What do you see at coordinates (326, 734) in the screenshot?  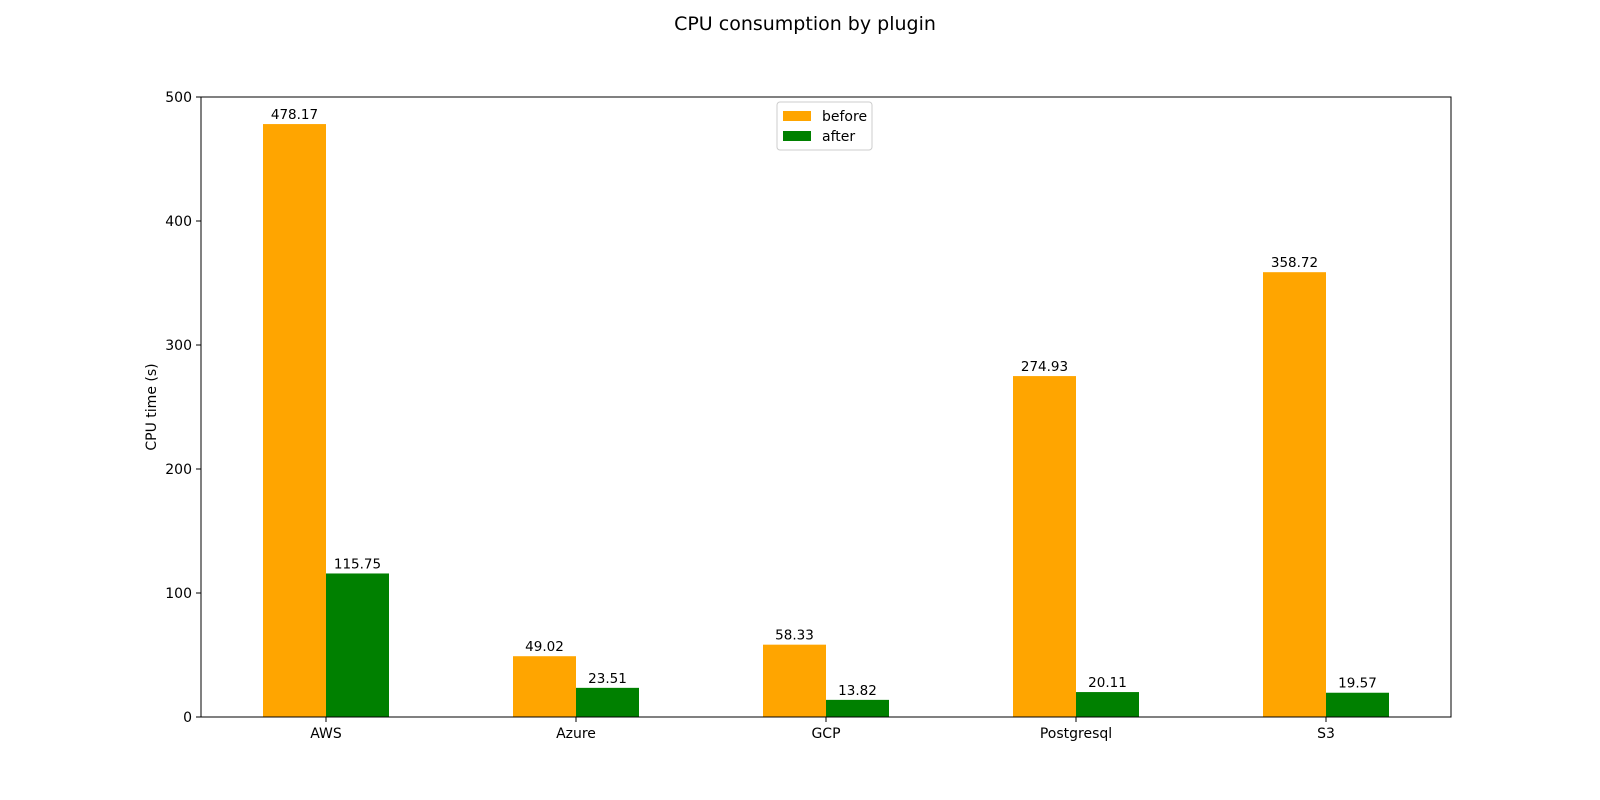 I see `x-tick-label: AWS` at bounding box center [326, 734].